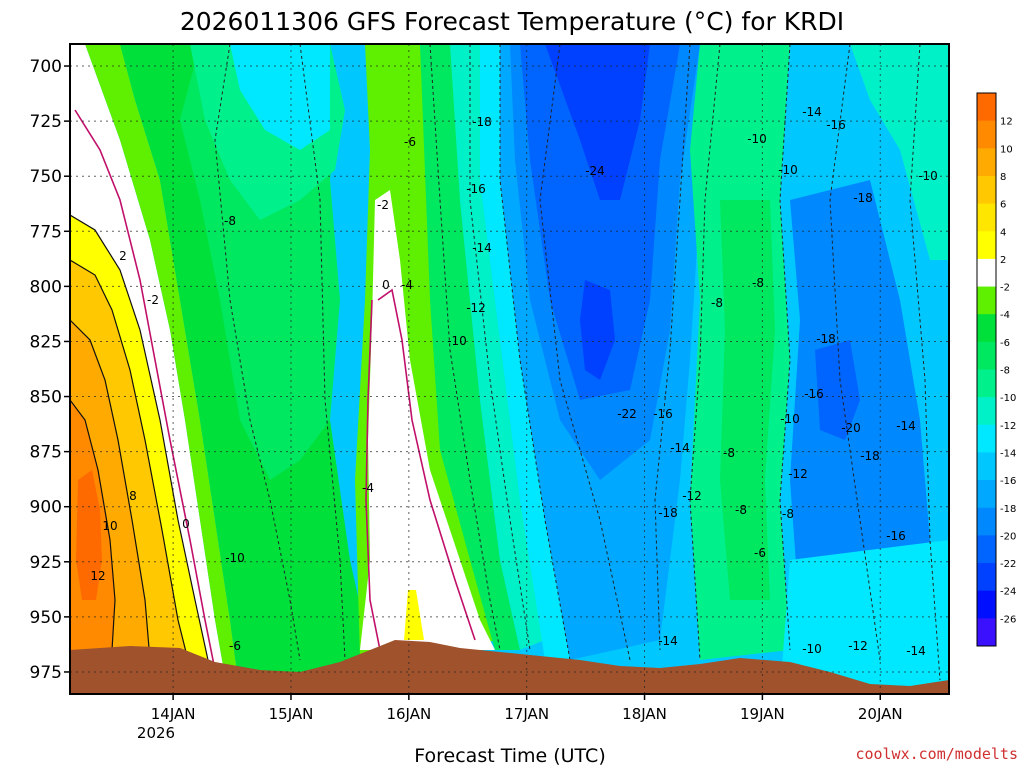  Describe the element at coordinates (1008, 453) in the screenshot. I see `colorbar-tick-label: -14` at that location.